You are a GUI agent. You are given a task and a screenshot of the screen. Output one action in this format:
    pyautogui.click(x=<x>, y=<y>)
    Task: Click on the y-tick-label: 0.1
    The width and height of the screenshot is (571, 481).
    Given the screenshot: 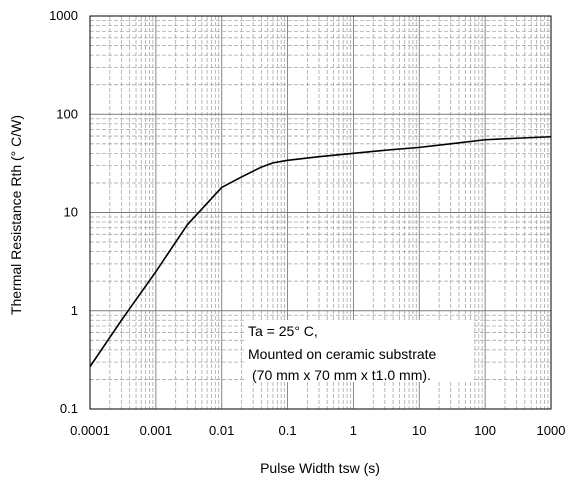 What is the action you would take?
    pyautogui.click(x=69, y=408)
    